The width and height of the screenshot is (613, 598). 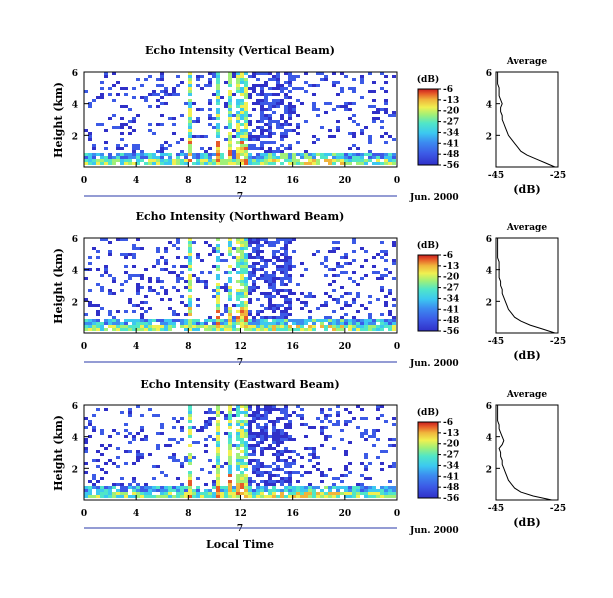 I want to click on heatmap-title: Echo Intensity (Eastward Beam), so click(x=239, y=384).